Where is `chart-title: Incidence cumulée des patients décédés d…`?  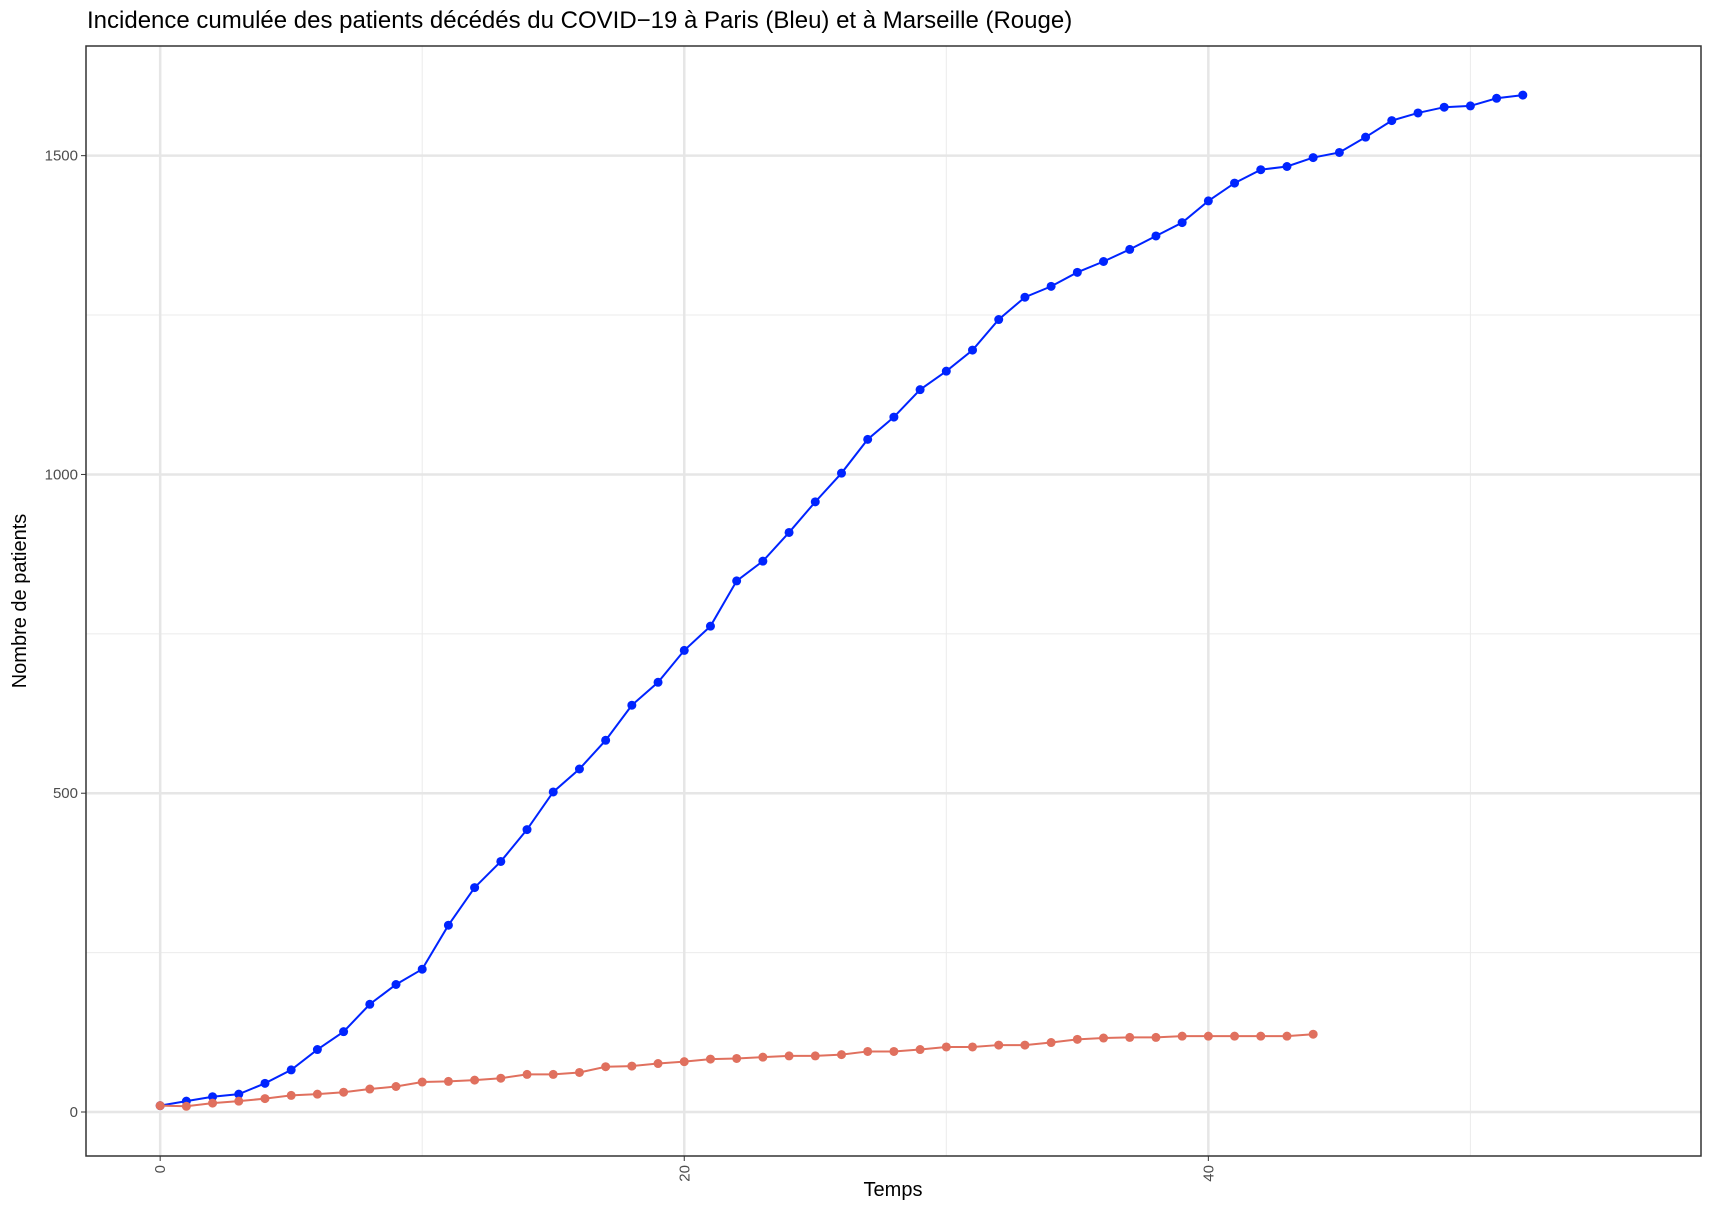 chart-title: Incidence cumulée des patients décédés d… is located at coordinates (579, 20).